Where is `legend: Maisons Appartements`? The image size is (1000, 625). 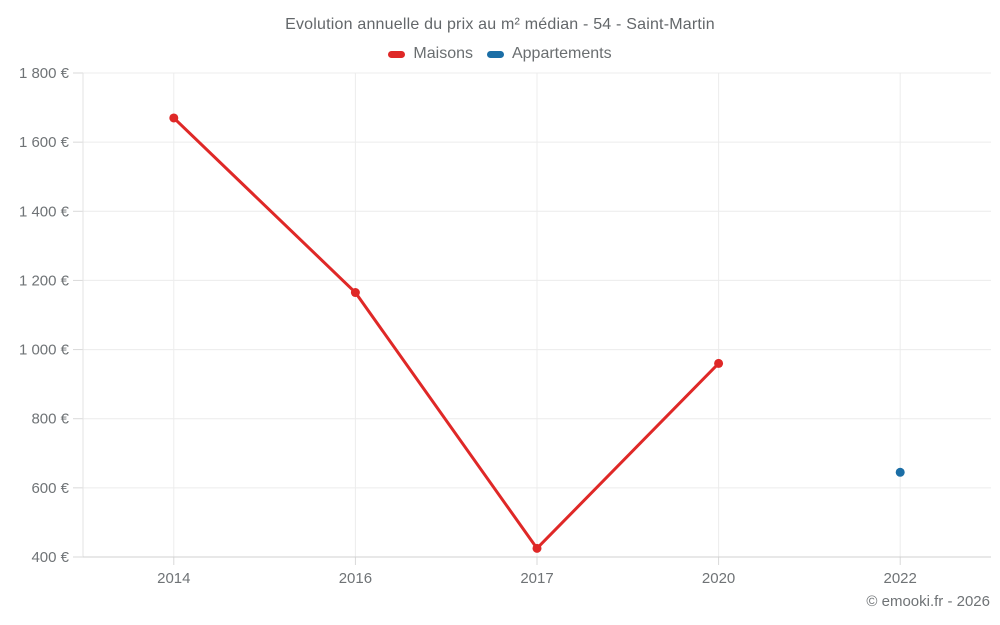 legend: Maisons Appartements is located at coordinates (500, 54).